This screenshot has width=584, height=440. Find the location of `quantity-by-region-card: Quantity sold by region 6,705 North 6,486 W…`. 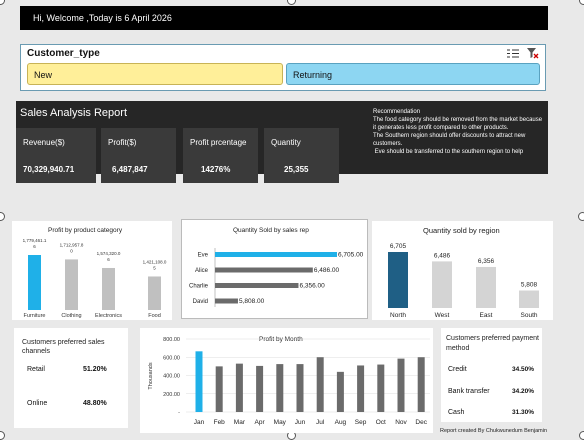

quantity-by-region-card: Quantity sold by region 6,705 North 6,486 W… is located at coordinates (462, 270).